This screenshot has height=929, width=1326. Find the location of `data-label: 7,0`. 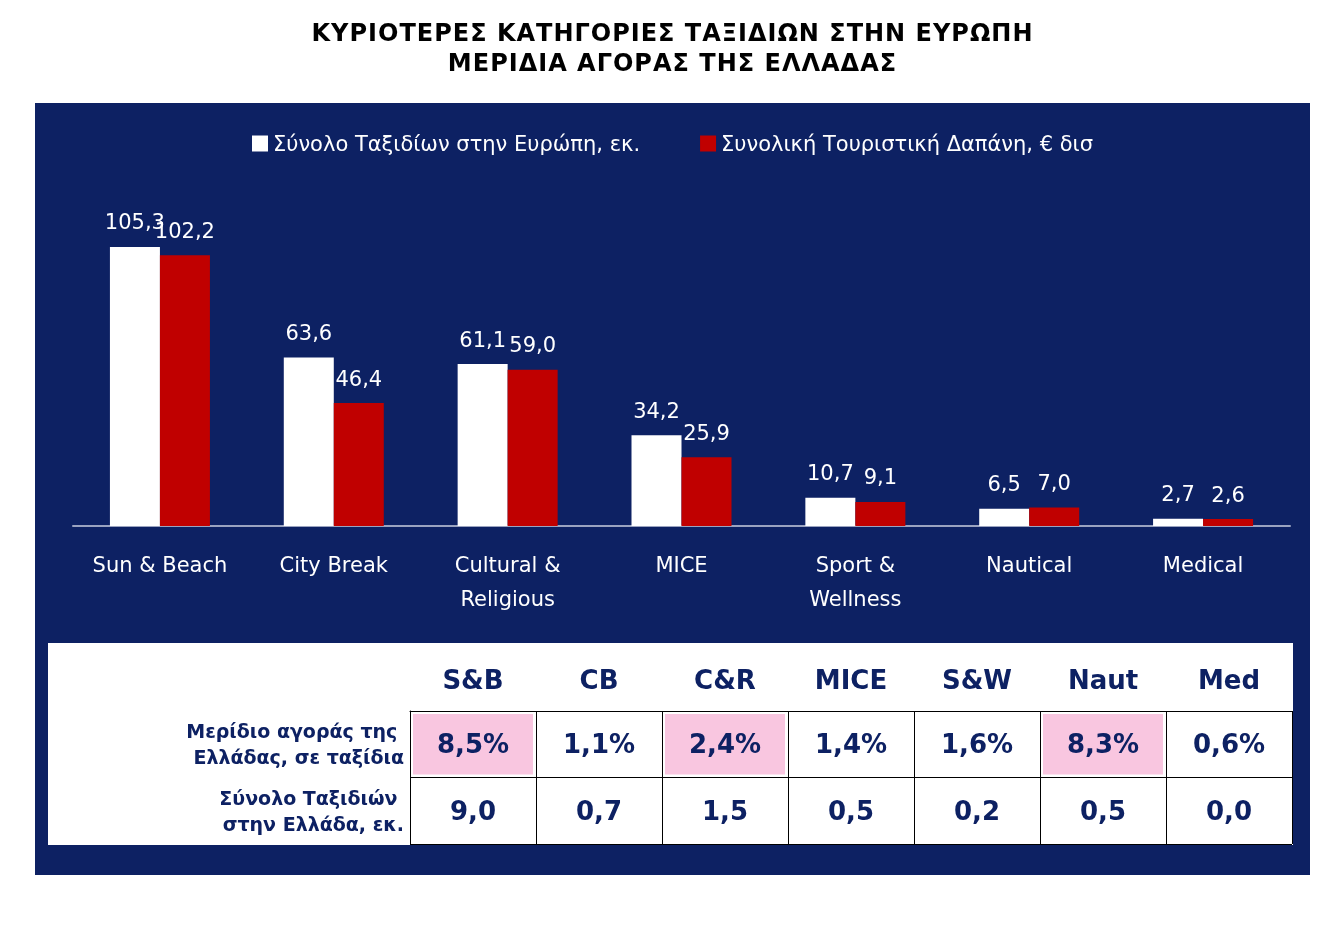

data-label: 7,0 is located at coordinates (1054, 482).